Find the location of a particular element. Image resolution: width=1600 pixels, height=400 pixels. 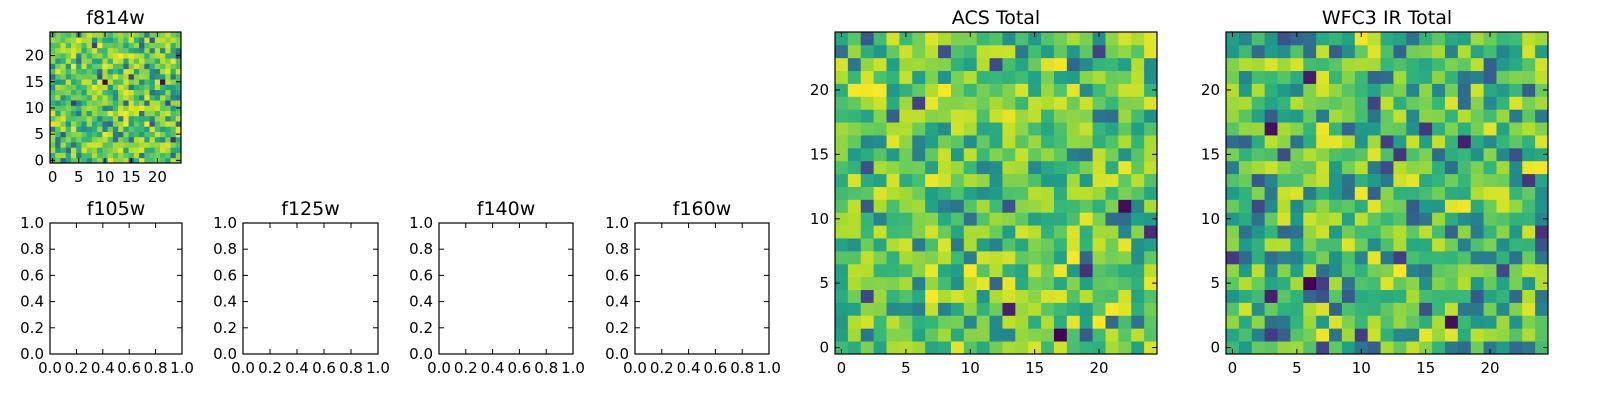

axes-frame is located at coordinates (506, 288).